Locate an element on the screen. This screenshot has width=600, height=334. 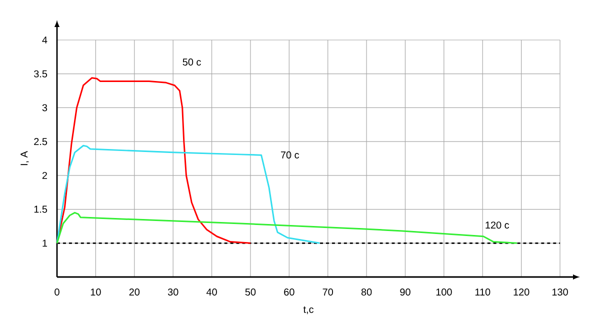
x-tick-label: 40 is located at coordinates (211, 292).